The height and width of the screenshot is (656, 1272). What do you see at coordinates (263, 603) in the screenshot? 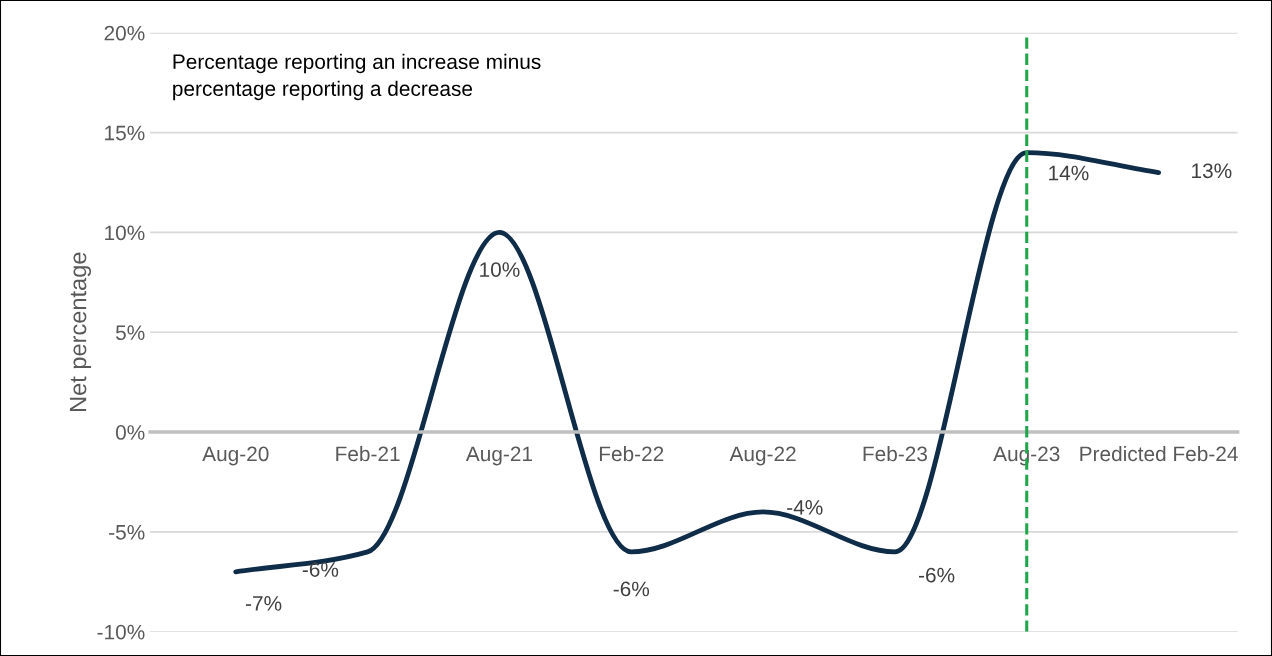
I see `data-label: -7%` at bounding box center [263, 603].